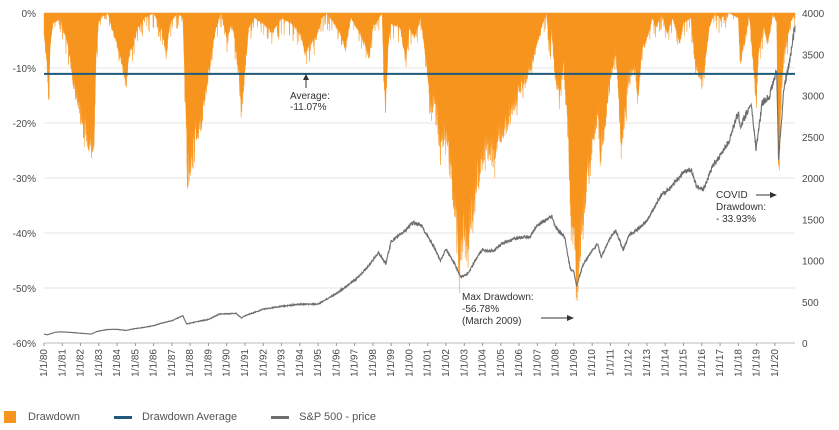 The image size is (839, 430). I want to click on x-tick-label: 1/1/01, so click(428, 363).